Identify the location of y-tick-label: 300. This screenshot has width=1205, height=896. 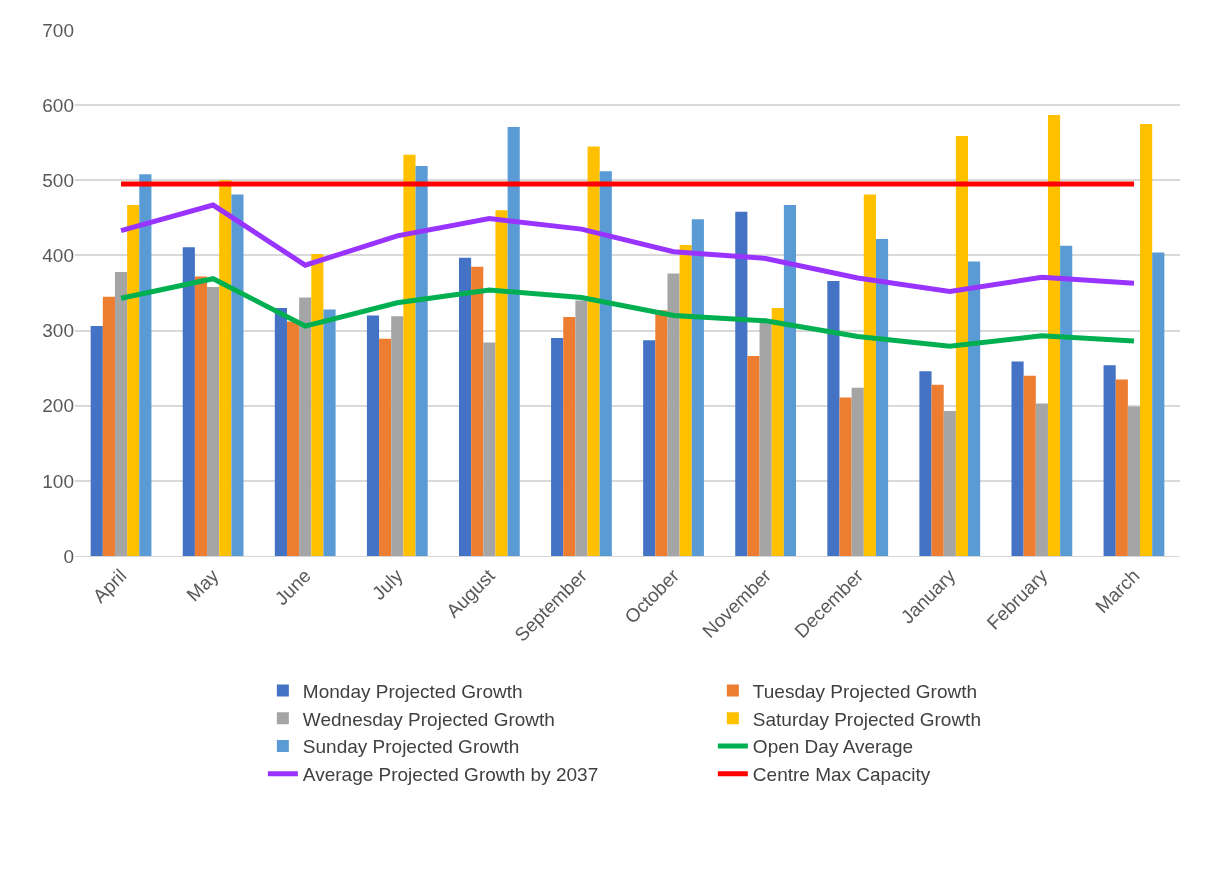
(58, 331).